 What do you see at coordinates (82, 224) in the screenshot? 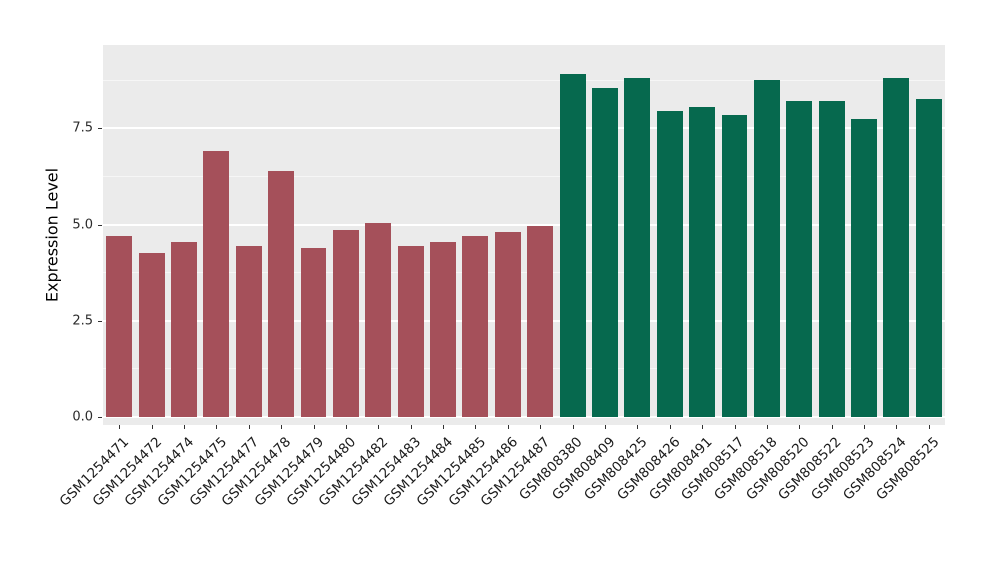
I see `y-tick-label: 5.0` at bounding box center [82, 224].